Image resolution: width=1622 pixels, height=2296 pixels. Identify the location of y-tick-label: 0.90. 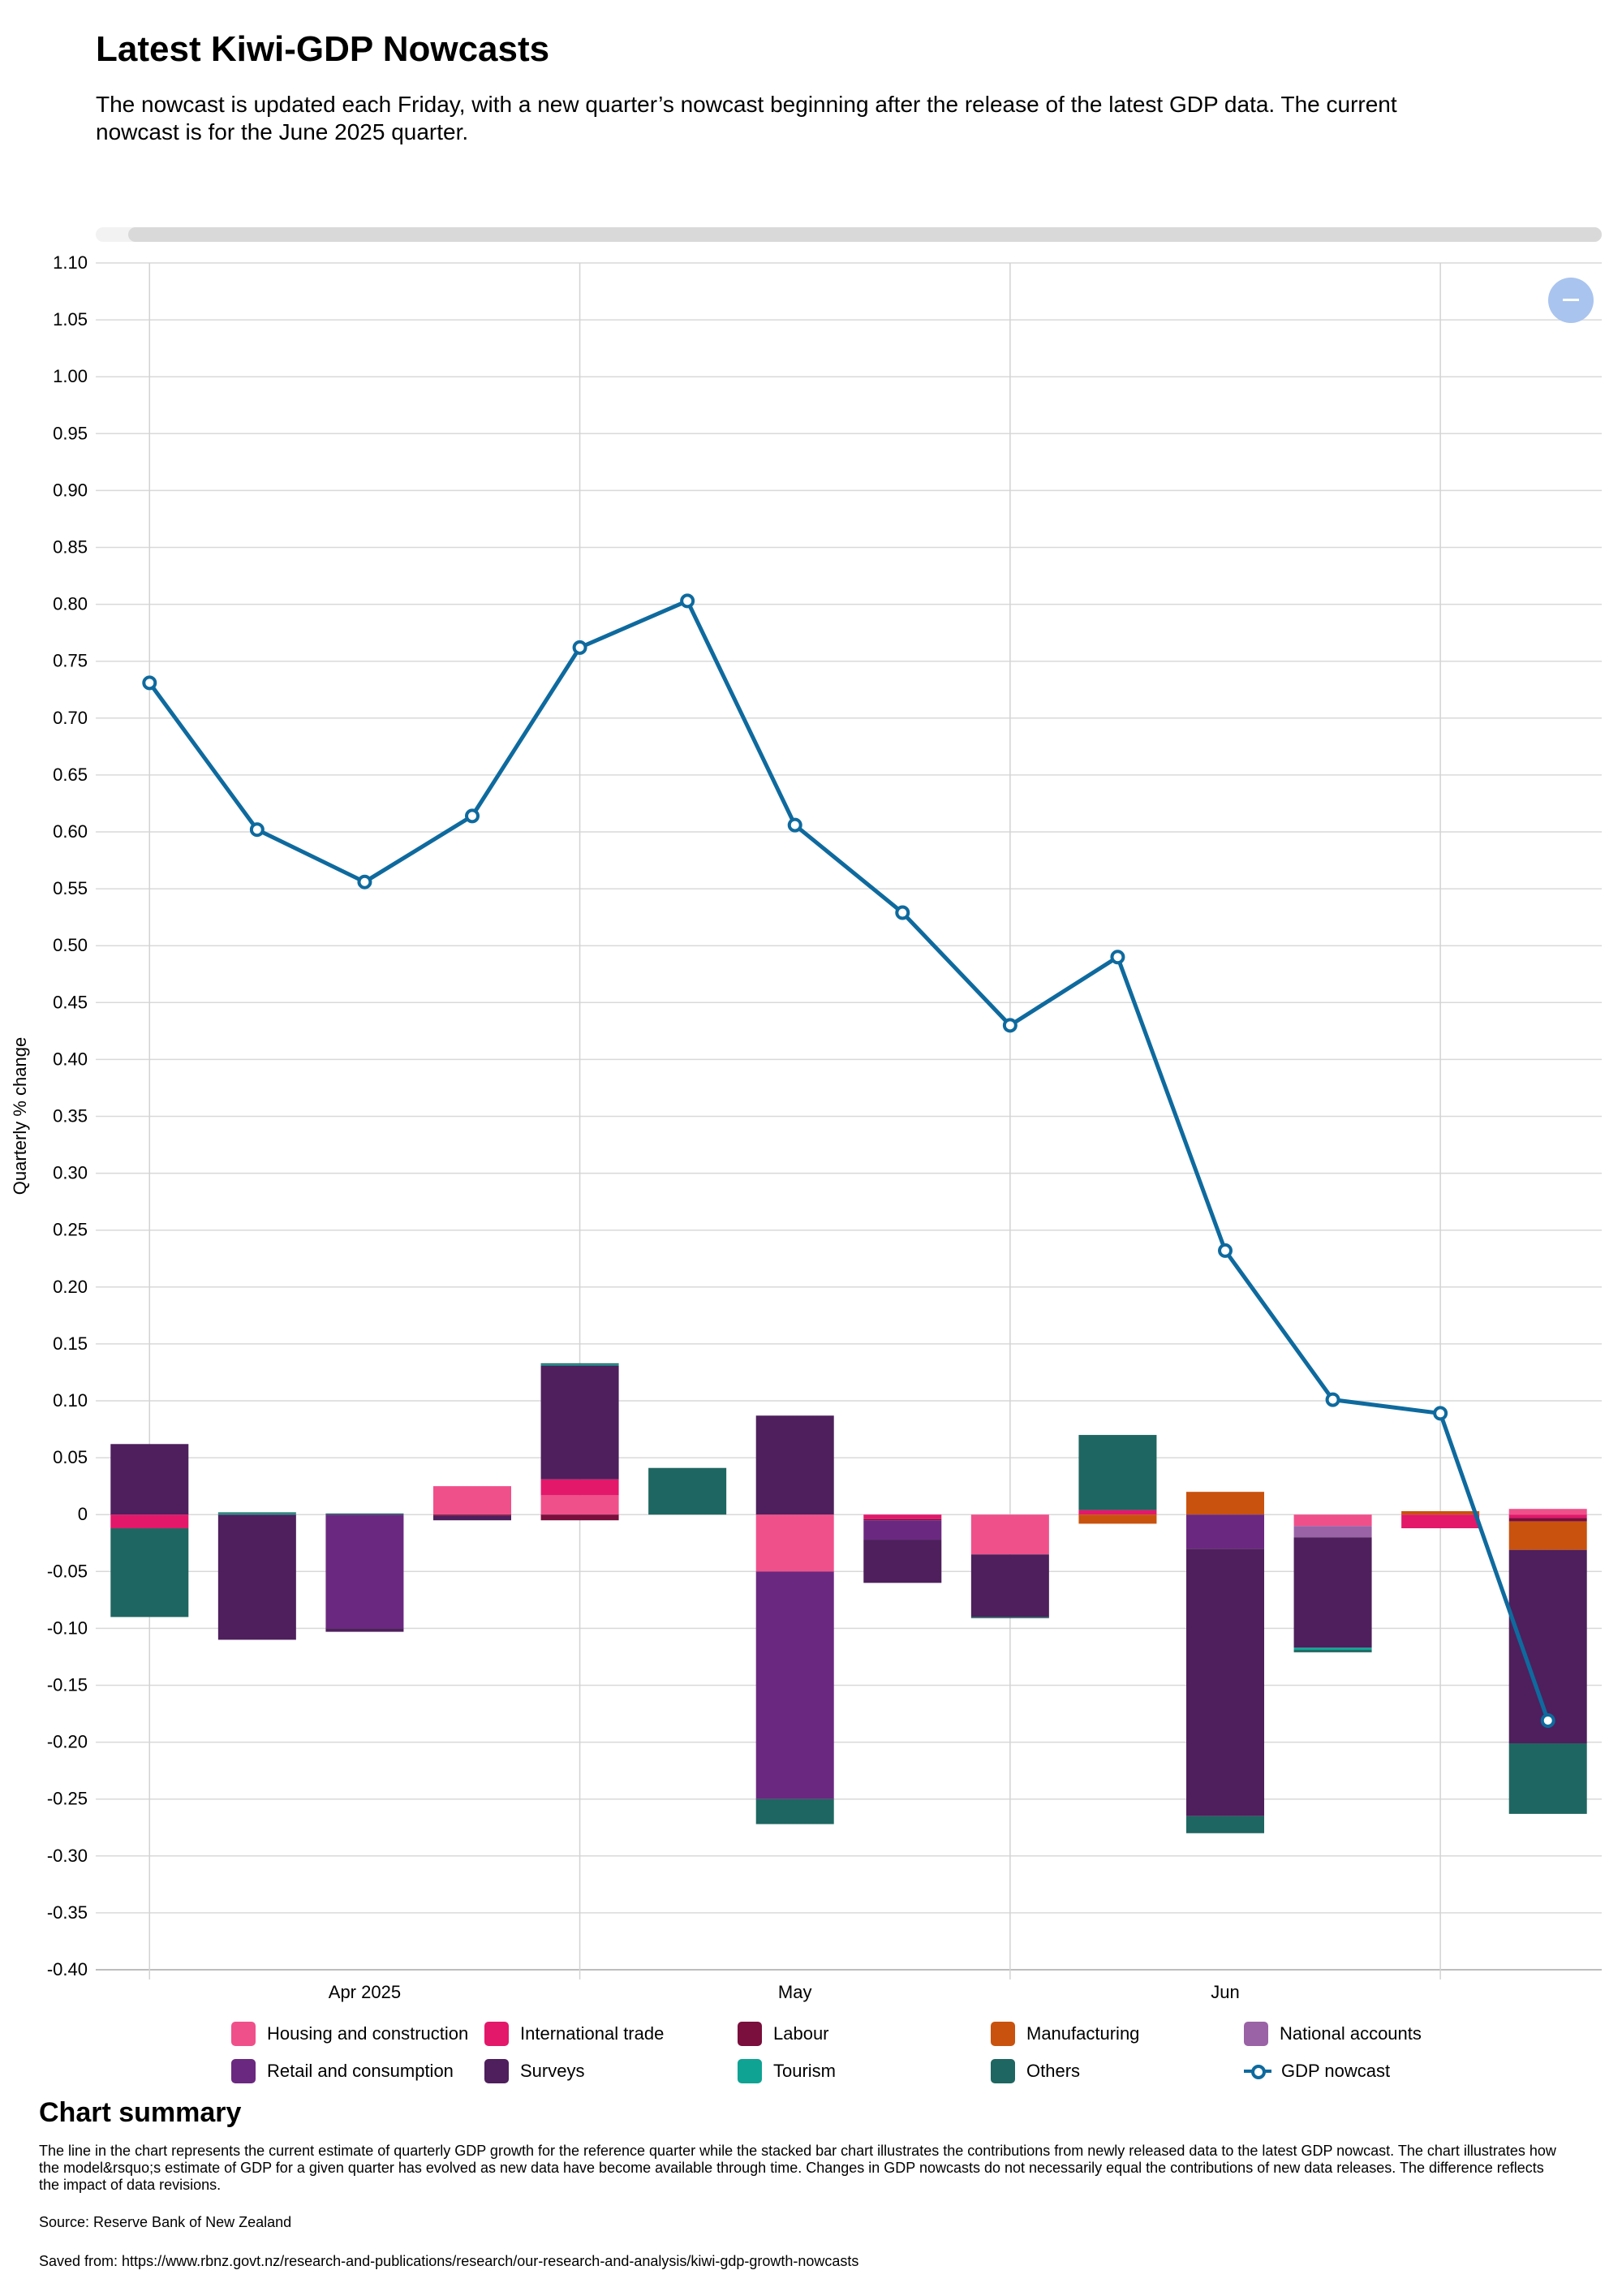
(70, 490).